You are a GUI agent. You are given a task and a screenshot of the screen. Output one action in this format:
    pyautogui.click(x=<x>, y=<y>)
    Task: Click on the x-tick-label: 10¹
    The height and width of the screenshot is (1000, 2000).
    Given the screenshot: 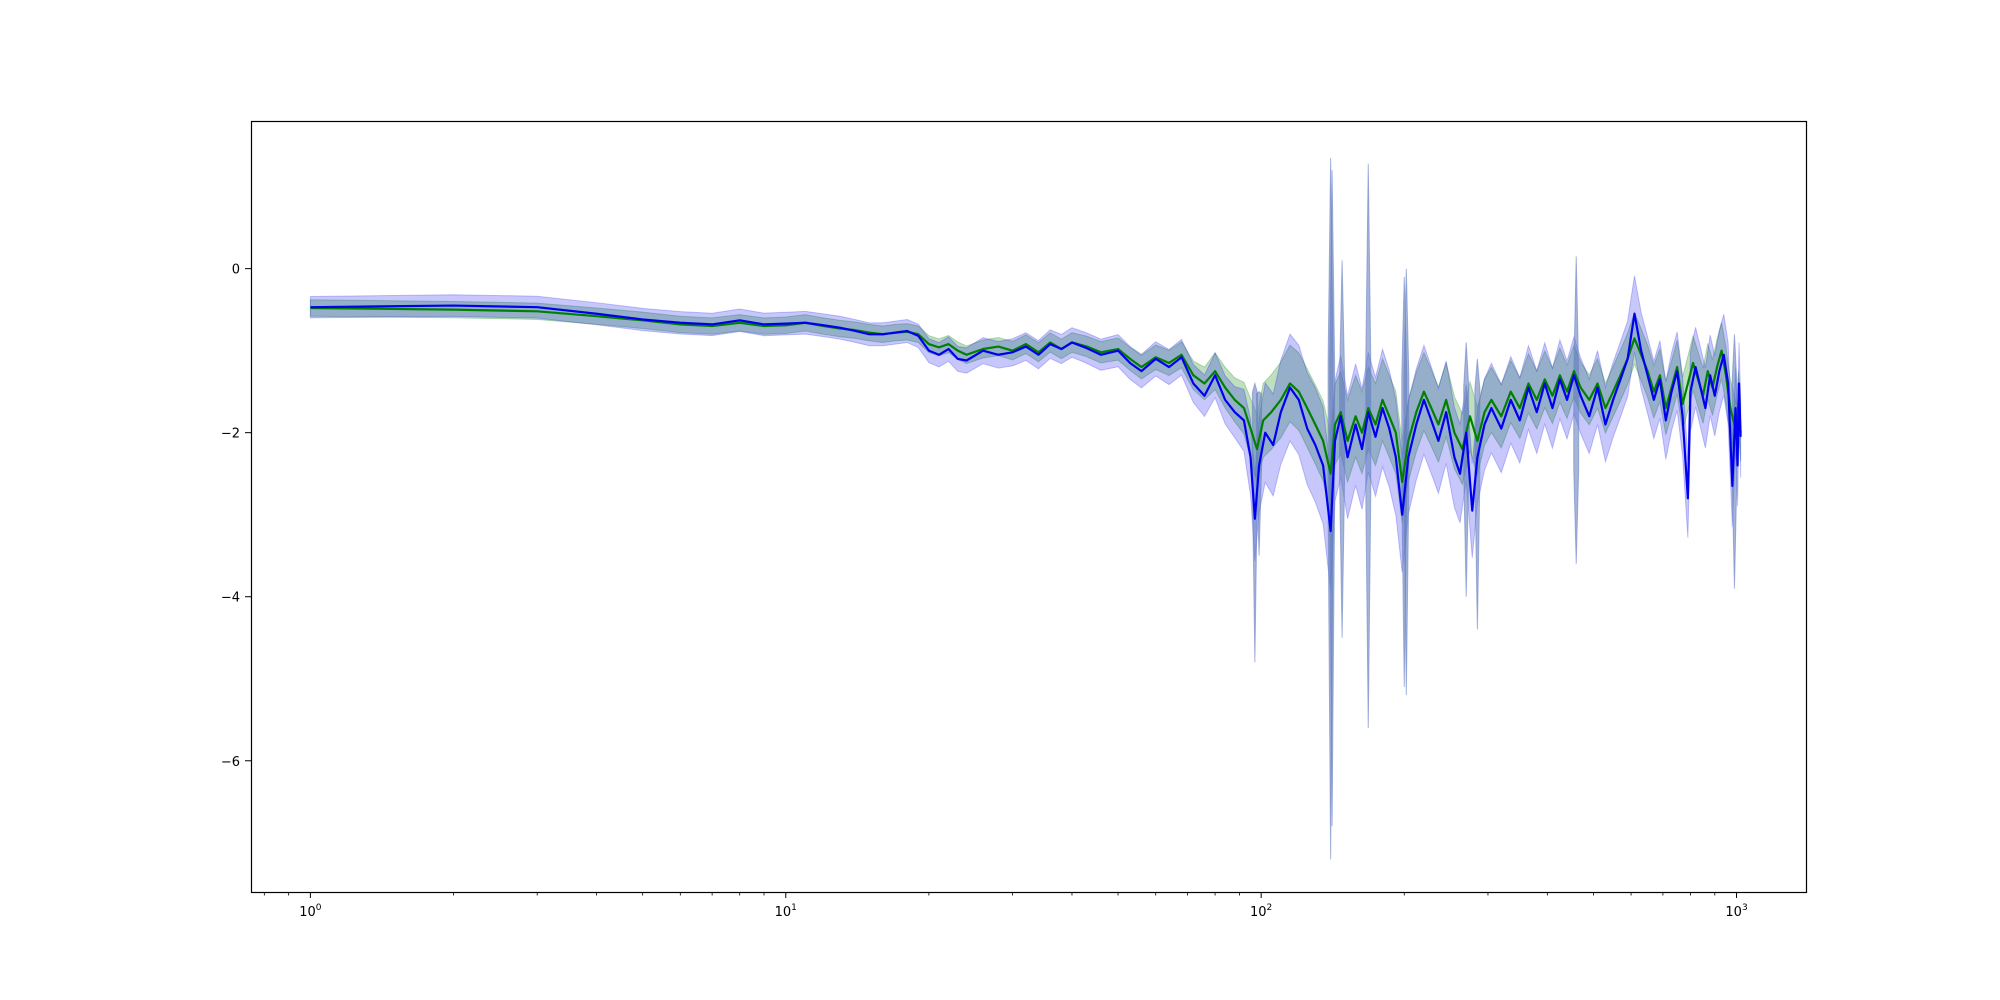 What is the action you would take?
    pyautogui.click(x=786, y=911)
    